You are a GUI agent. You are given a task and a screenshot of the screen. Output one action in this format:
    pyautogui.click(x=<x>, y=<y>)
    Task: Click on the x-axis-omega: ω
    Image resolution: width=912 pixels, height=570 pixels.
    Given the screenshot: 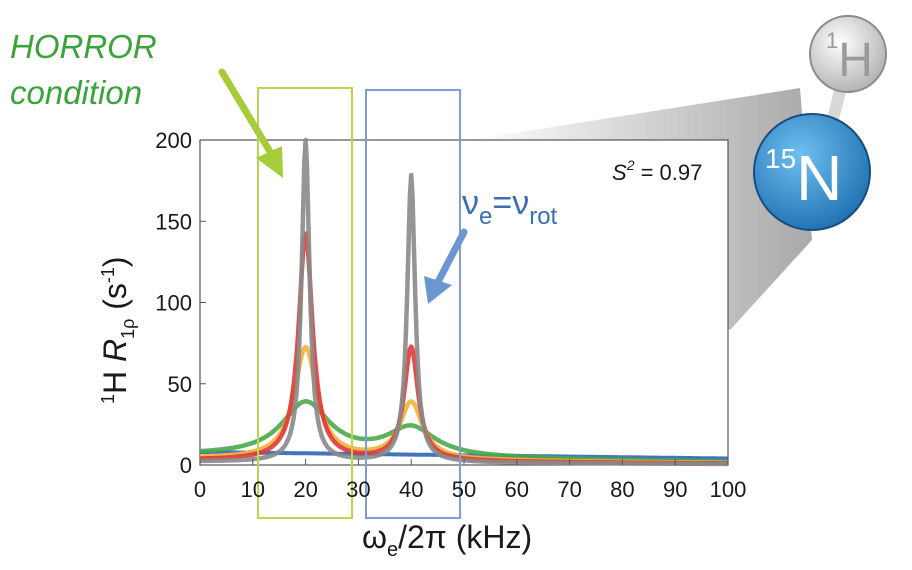 What is the action you would take?
    pyautogui.click(x=374, y=537)
    